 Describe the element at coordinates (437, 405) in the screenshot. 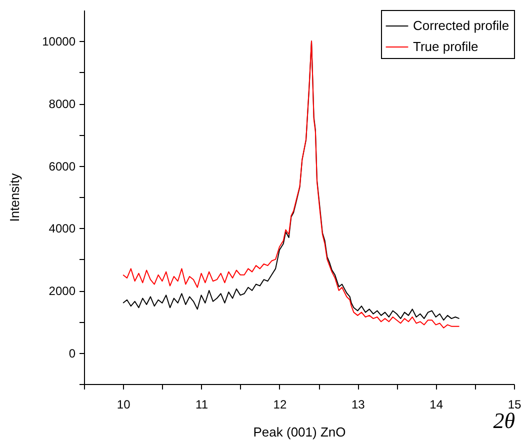

I see `x-tick-label: 14` at that location.